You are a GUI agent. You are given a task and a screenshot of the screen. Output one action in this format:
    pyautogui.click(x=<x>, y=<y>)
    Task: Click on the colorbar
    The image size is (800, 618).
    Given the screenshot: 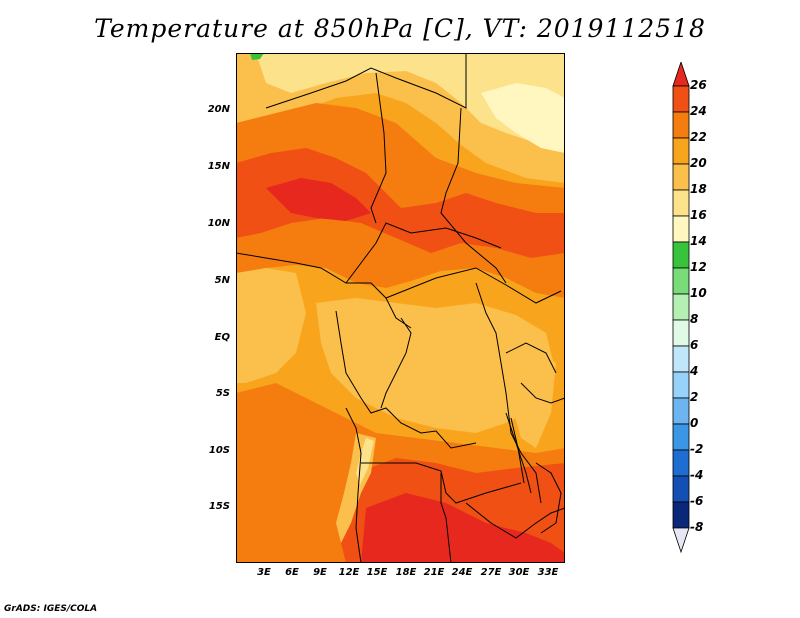 What is the action you would take?
    pyautogui.click(x=681, y=311)
    